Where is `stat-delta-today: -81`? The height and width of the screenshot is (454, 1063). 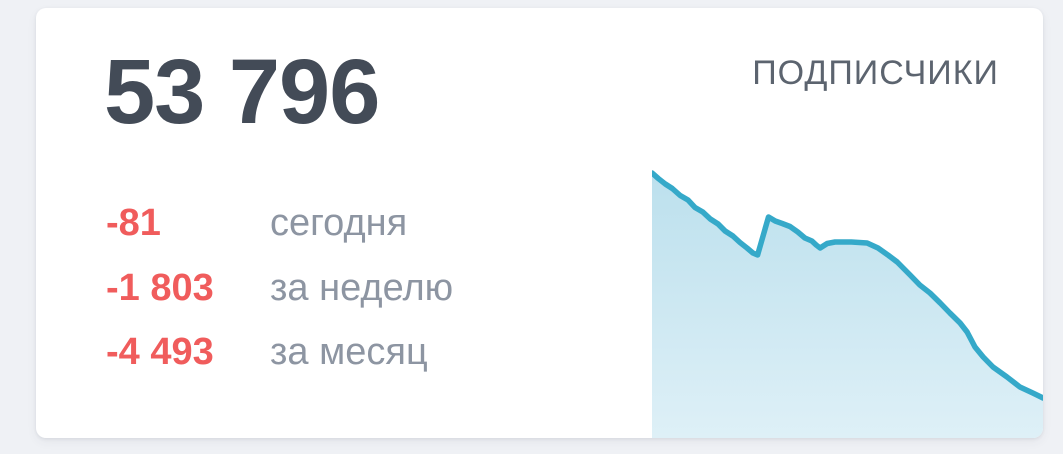
stat-delta-today: -81 is located at coordinates (133, 223).